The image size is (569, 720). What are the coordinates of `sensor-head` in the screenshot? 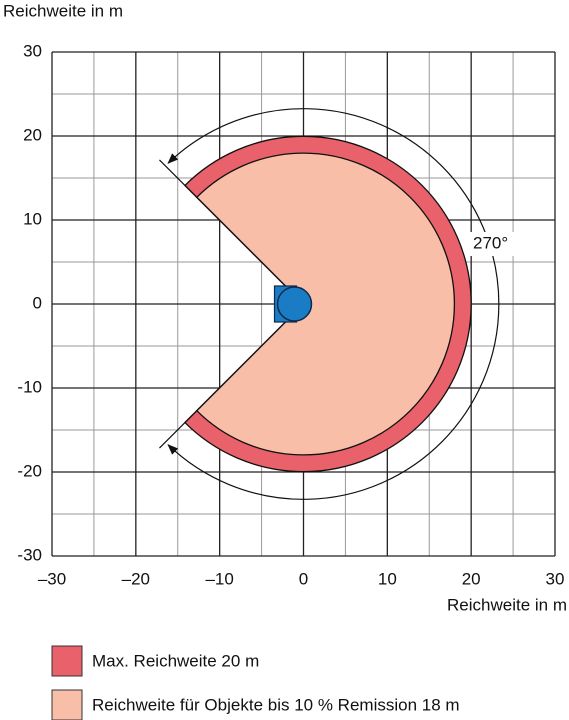 It's located at (294, 304).